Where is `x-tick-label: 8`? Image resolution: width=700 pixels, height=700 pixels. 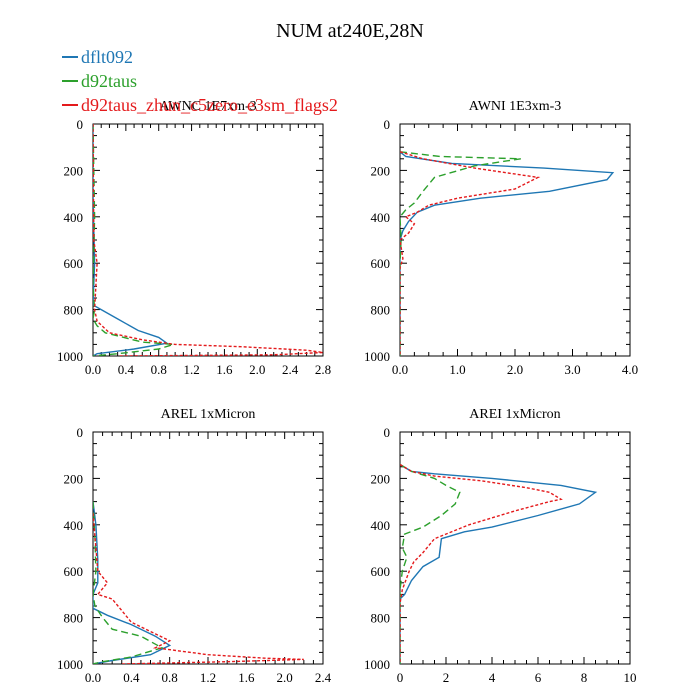 x-tick-label: 8 is located at coordinates (584, 677).